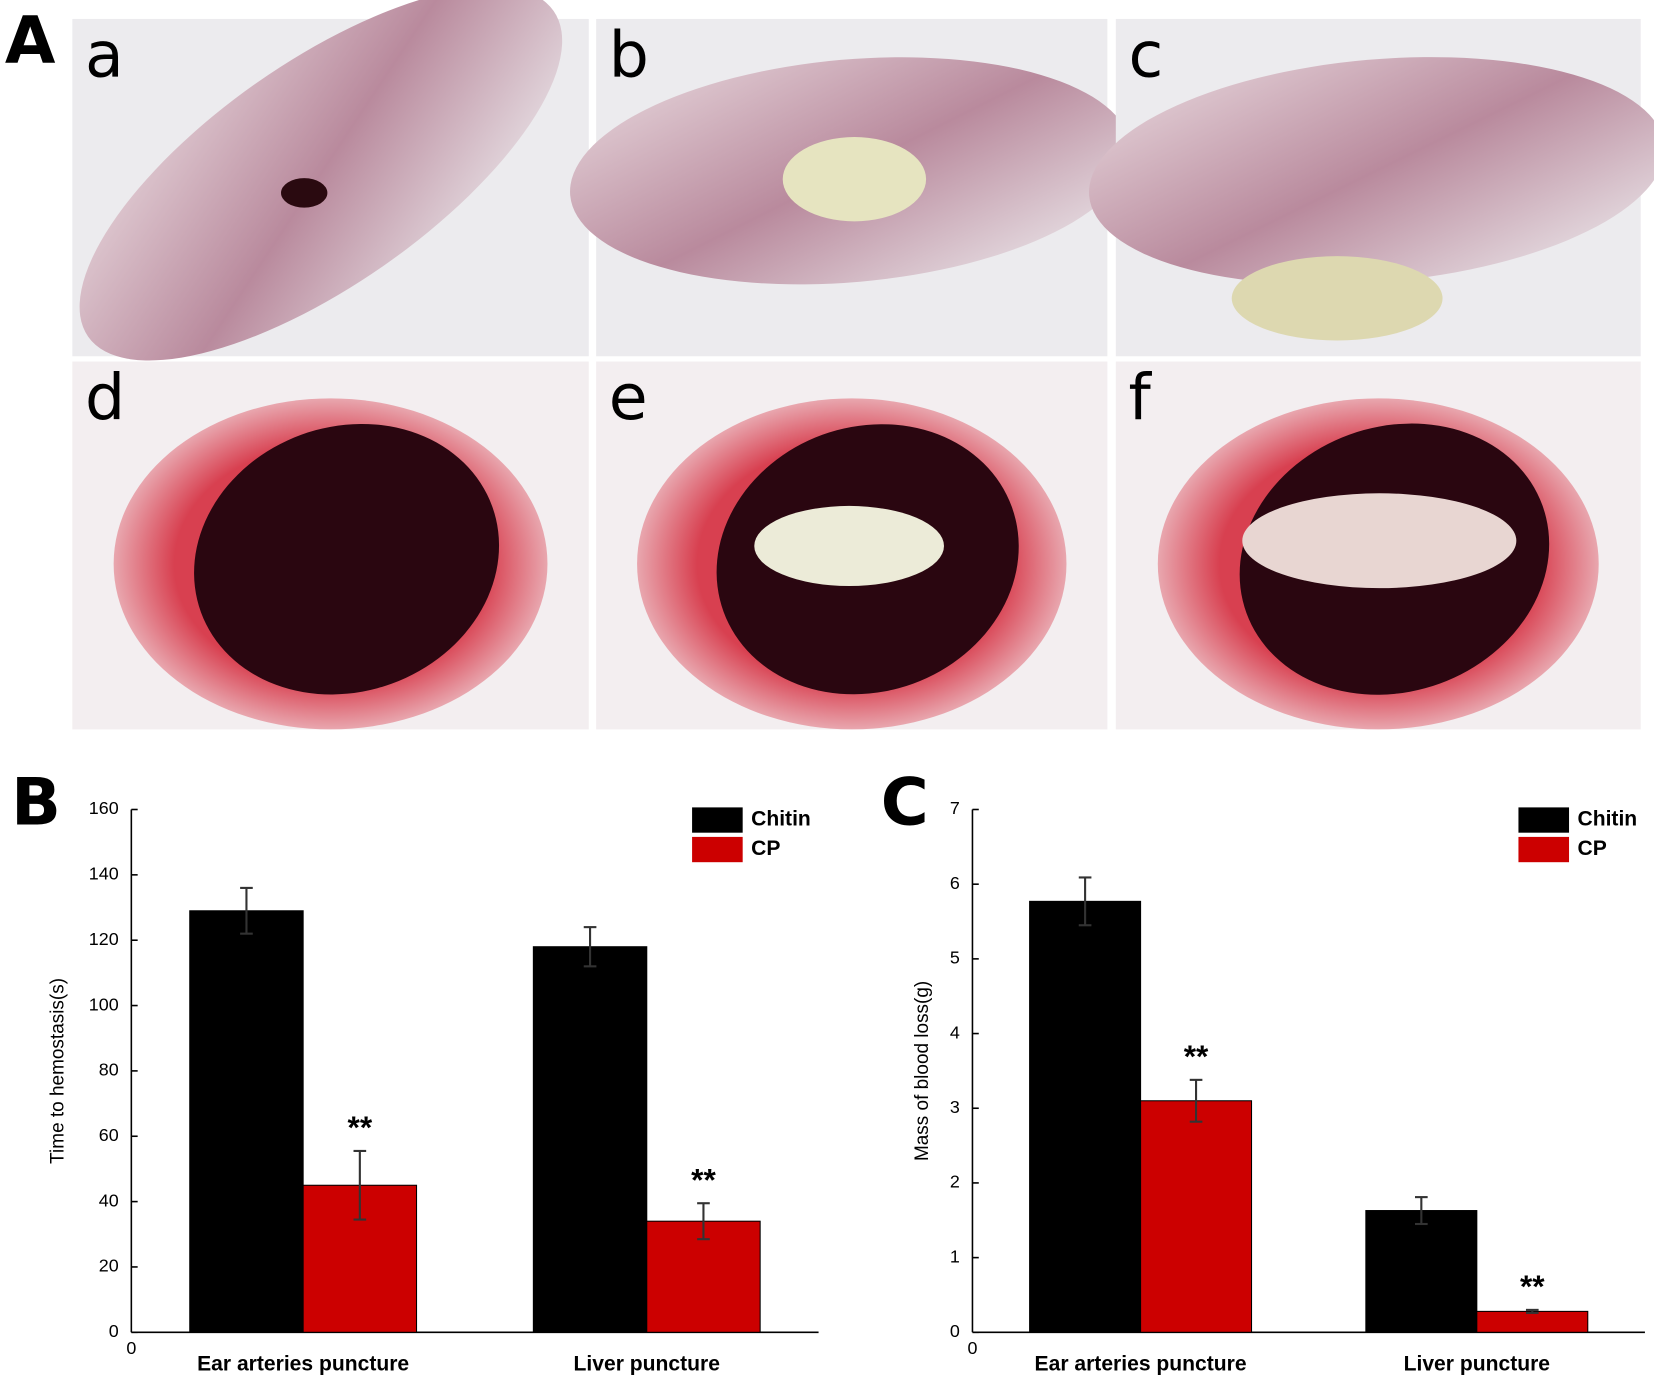 This screenshot has height=1385, width=1654. What do you see at coordinates (955, 1182) in the screenshot?
I see `y-tick-label: 2` at bounding box center [955, 1182].